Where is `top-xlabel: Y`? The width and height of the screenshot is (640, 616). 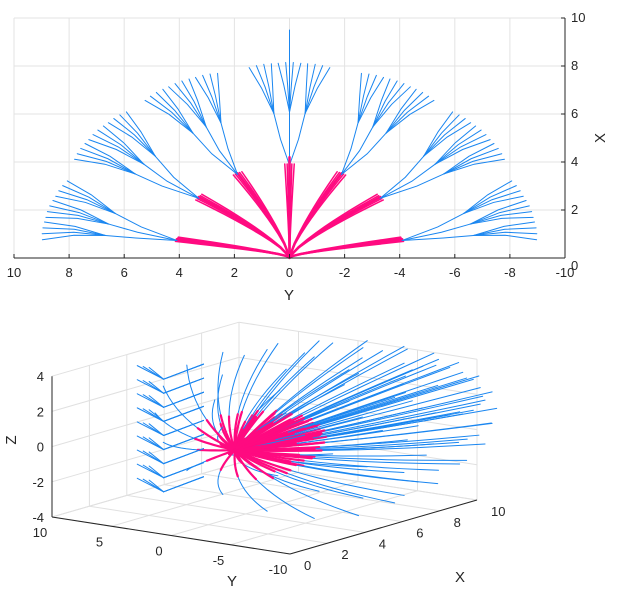 top-xlabel: Y is located at coordinates (289, 295).